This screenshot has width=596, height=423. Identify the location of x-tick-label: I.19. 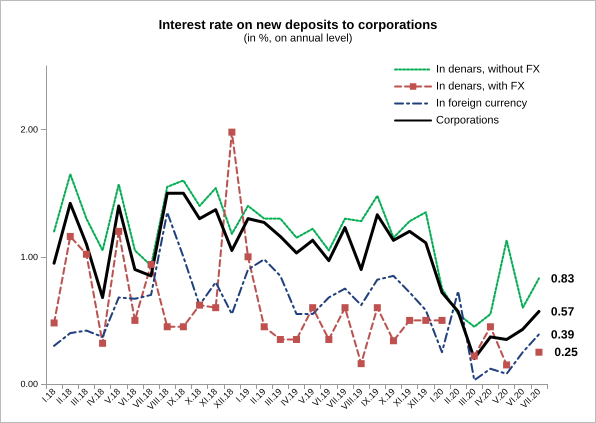
(243, 395).